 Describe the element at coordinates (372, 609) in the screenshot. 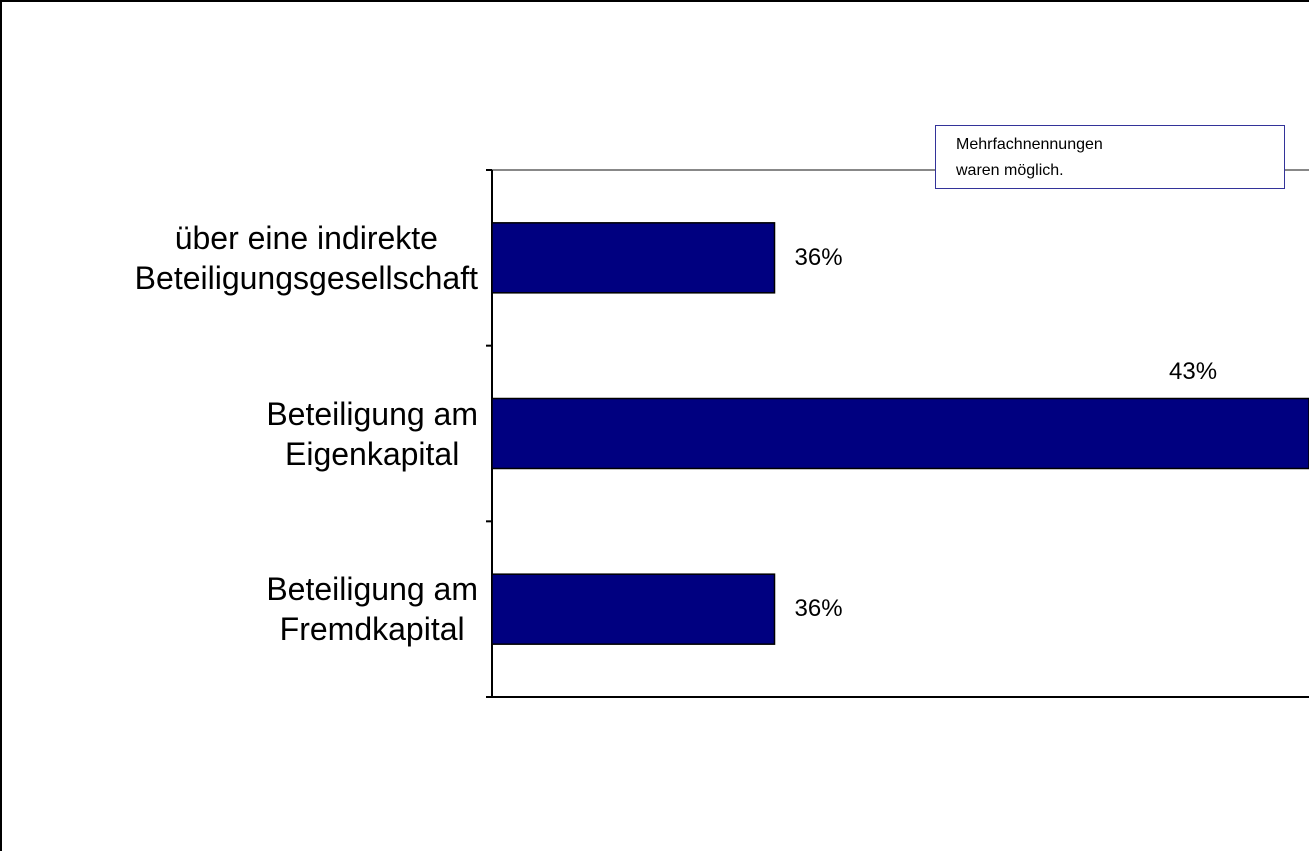

I see `category-label: Beteiligung am Fremdkapital` at that location.